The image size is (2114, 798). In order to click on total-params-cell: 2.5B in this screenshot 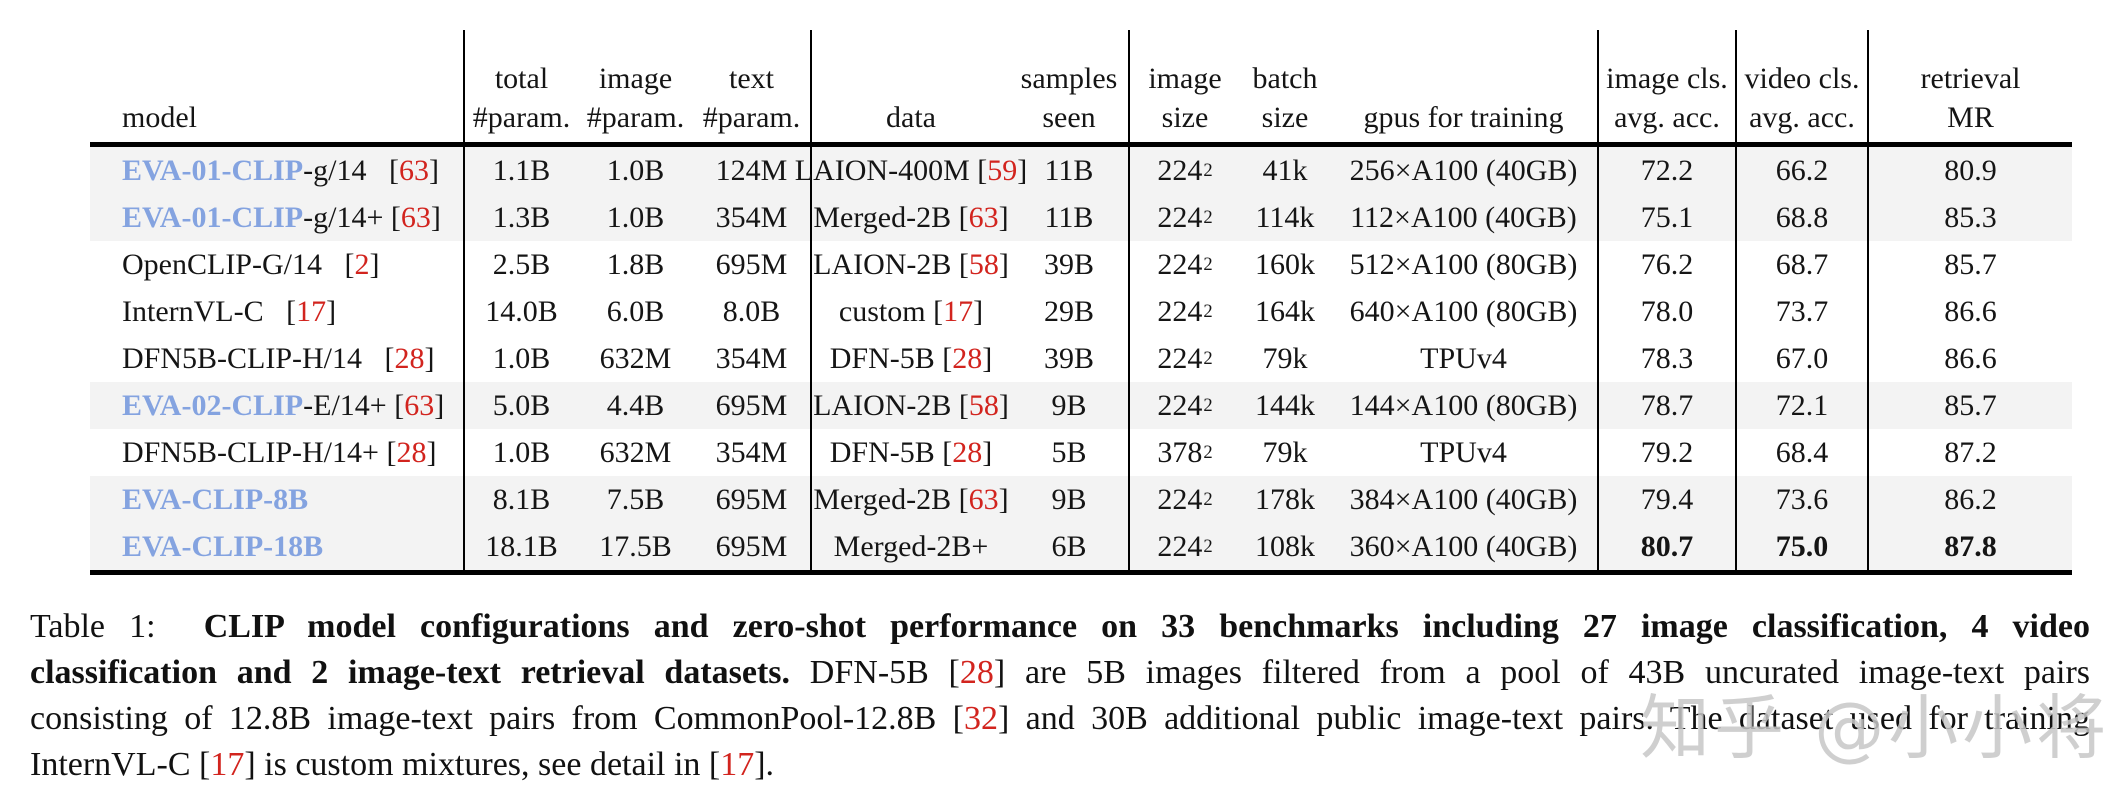, I will do `click(520, 264)`.